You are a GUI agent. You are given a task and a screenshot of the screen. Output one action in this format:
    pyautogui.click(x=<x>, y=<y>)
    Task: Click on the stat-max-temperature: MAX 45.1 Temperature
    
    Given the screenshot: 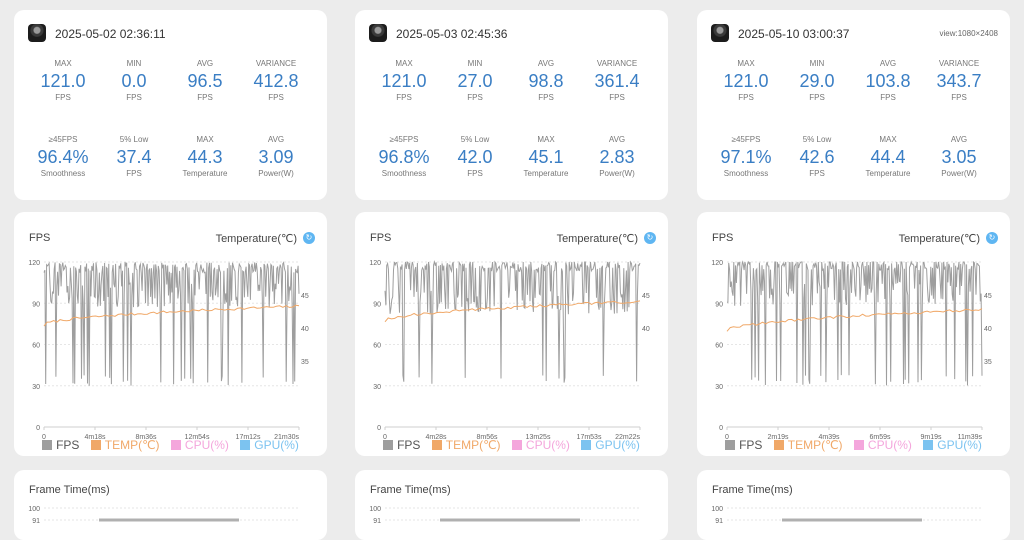 What is the action you would take?
    pyautogui.click(x=546, y=157)
    